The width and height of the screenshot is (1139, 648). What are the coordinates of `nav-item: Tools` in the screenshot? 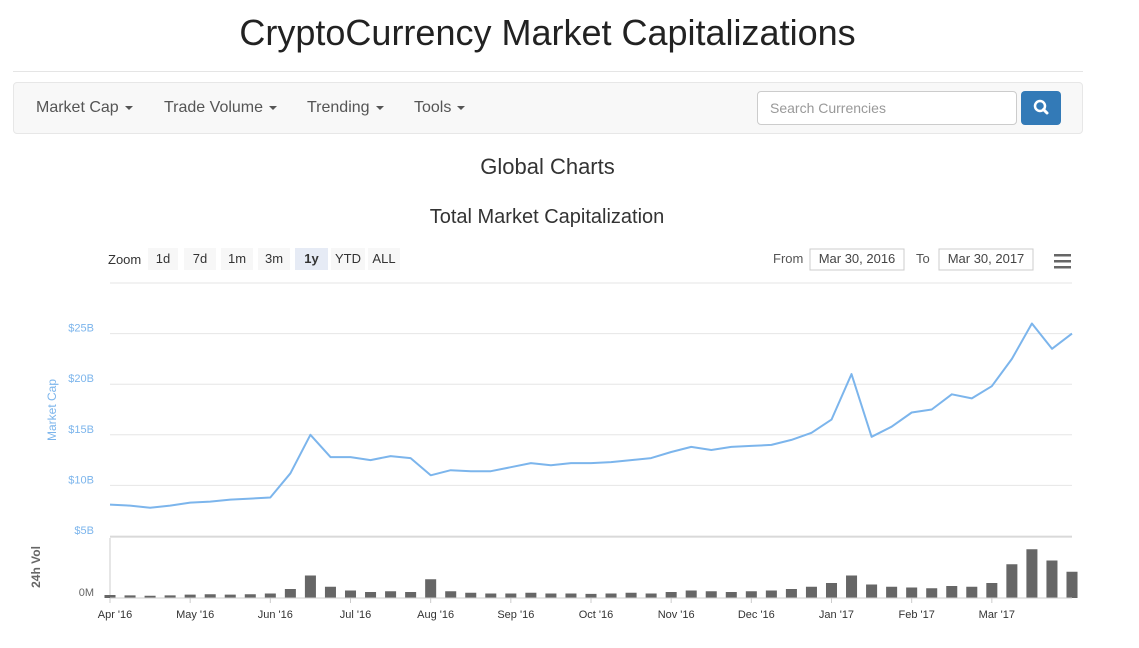 It's located at (440, 108).